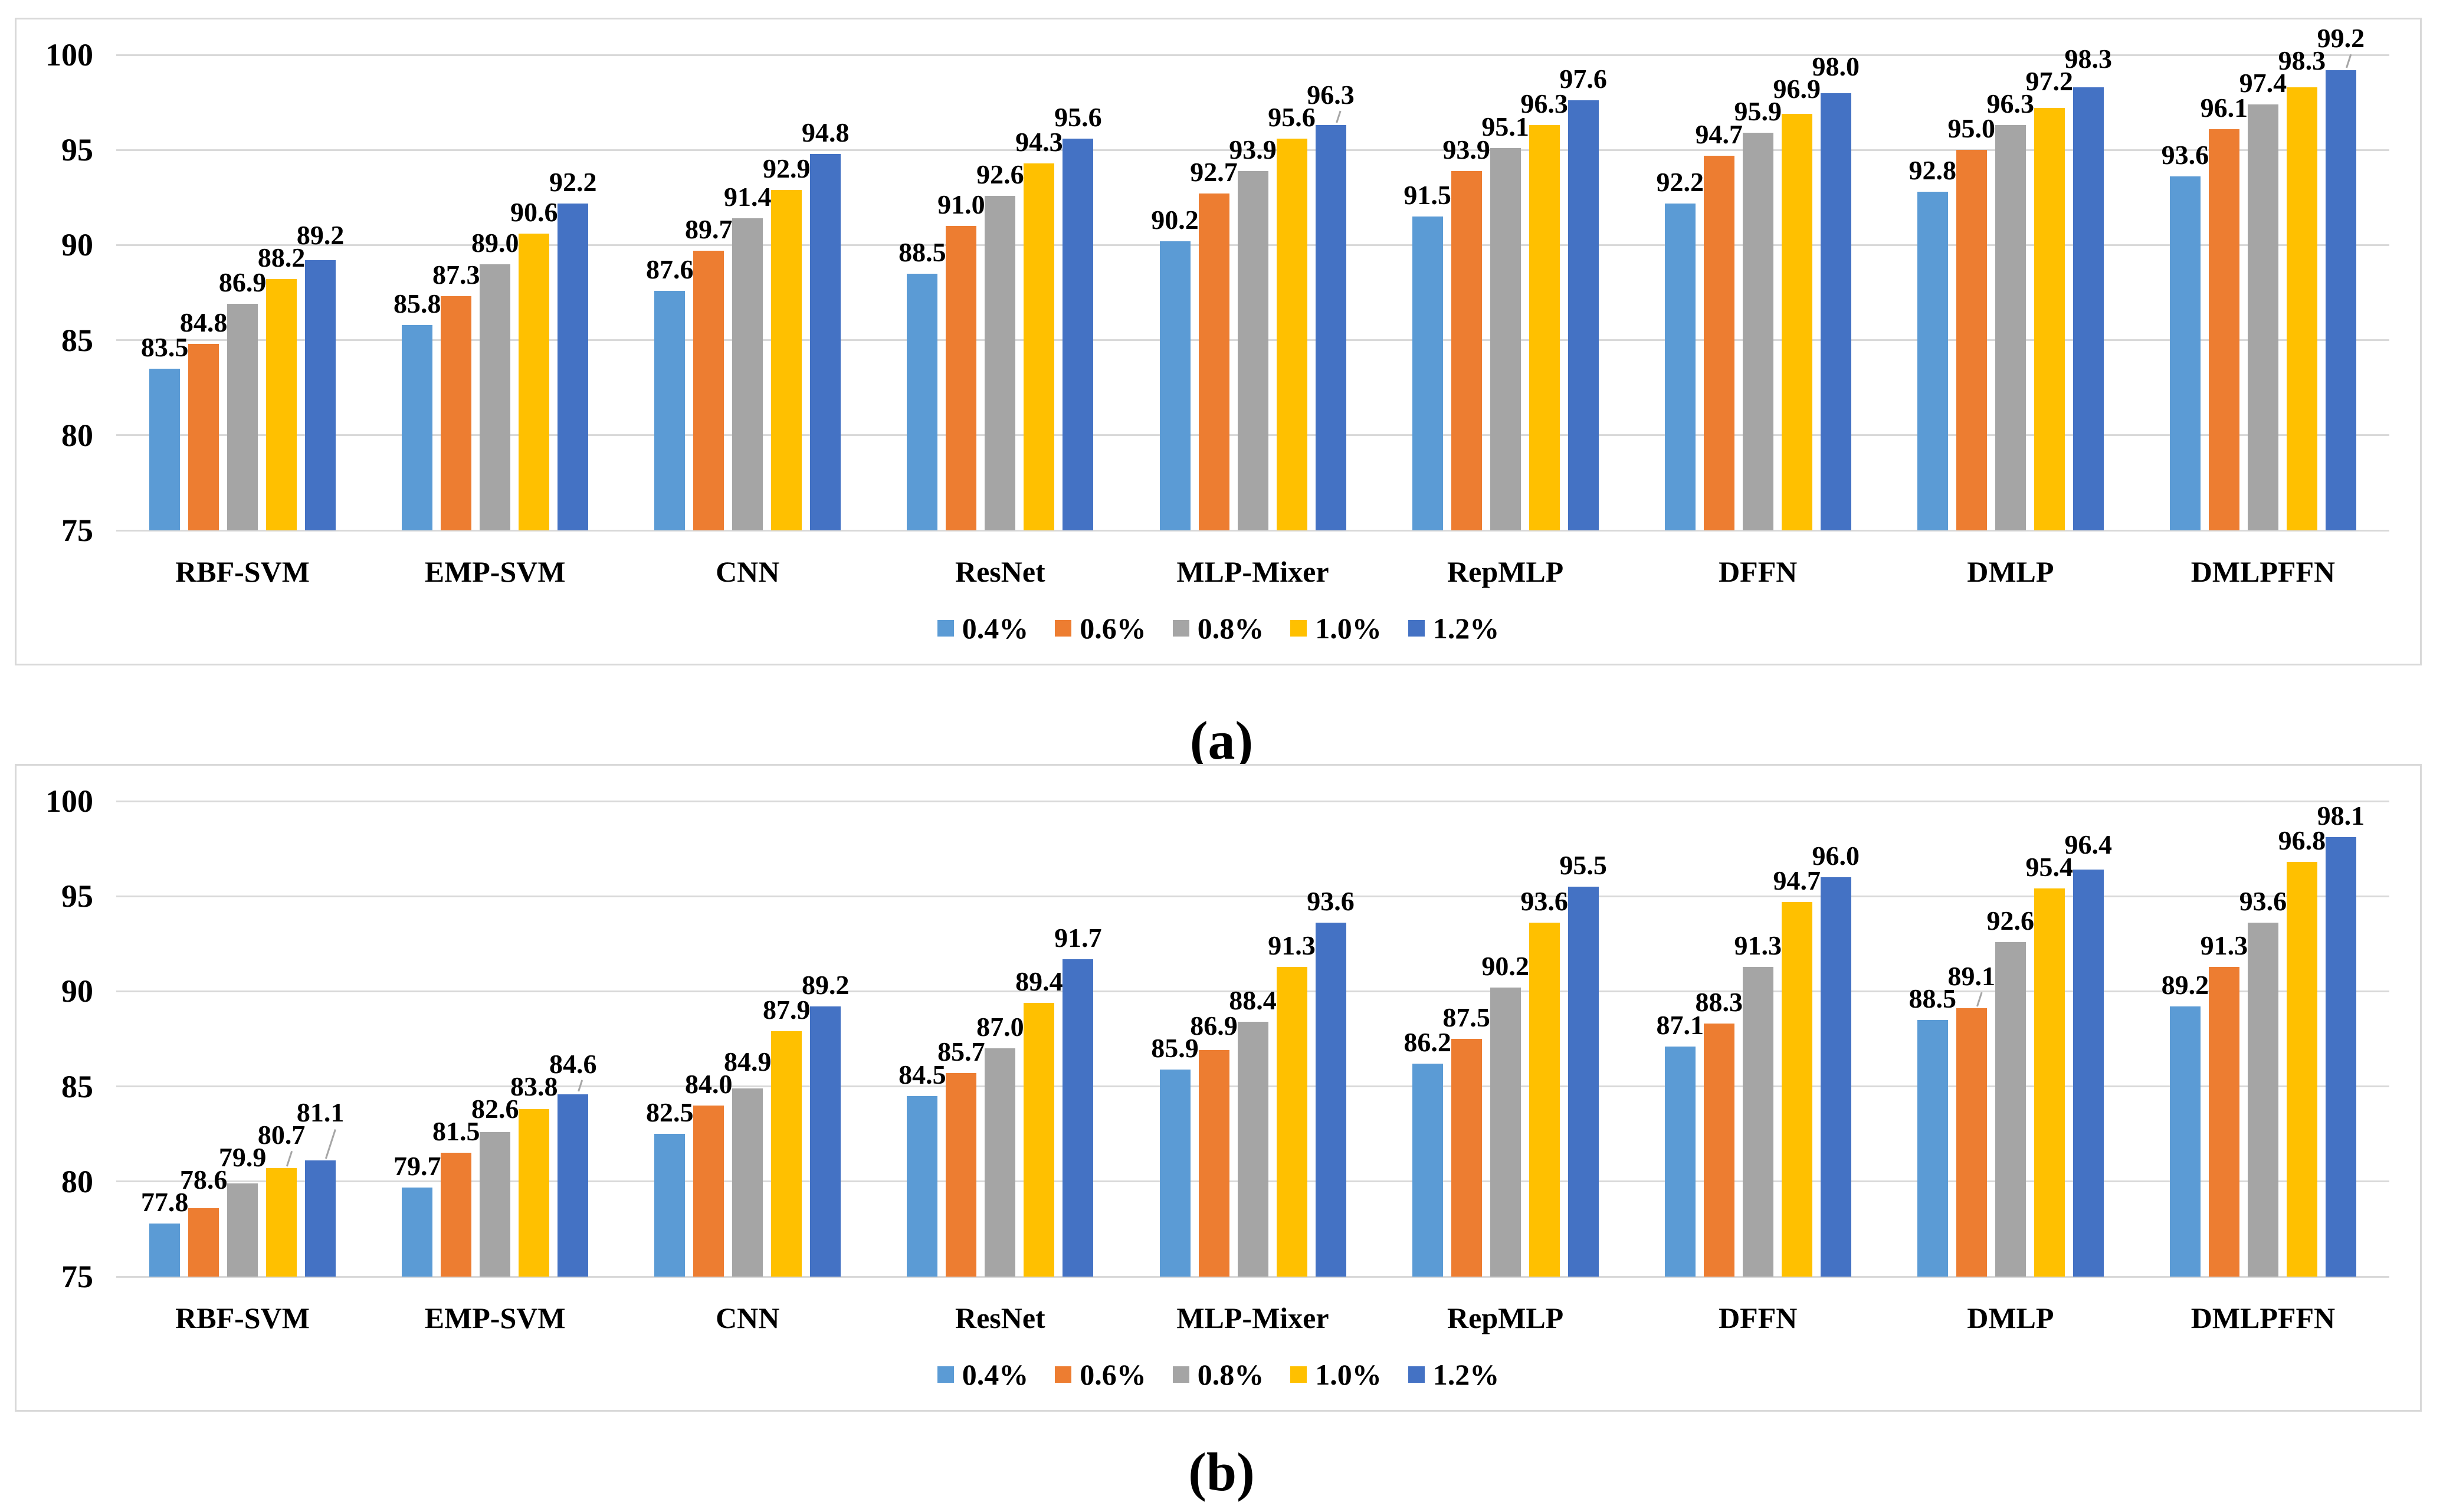 The image size is (2443, 1512). Describe the element at coordinates (456, 275) in the screenshot. I see `value-label: 87.3` at that location.